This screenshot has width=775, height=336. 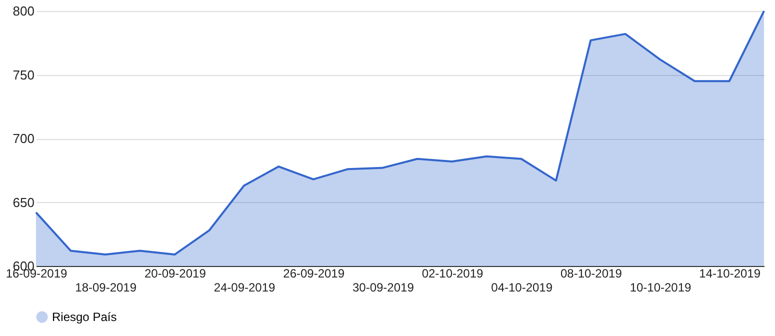 What do you see at coordinates (106, 287) in the screenshot?
I see `x-tick-label: 18-09-2019` at bounding box center [106, 287].